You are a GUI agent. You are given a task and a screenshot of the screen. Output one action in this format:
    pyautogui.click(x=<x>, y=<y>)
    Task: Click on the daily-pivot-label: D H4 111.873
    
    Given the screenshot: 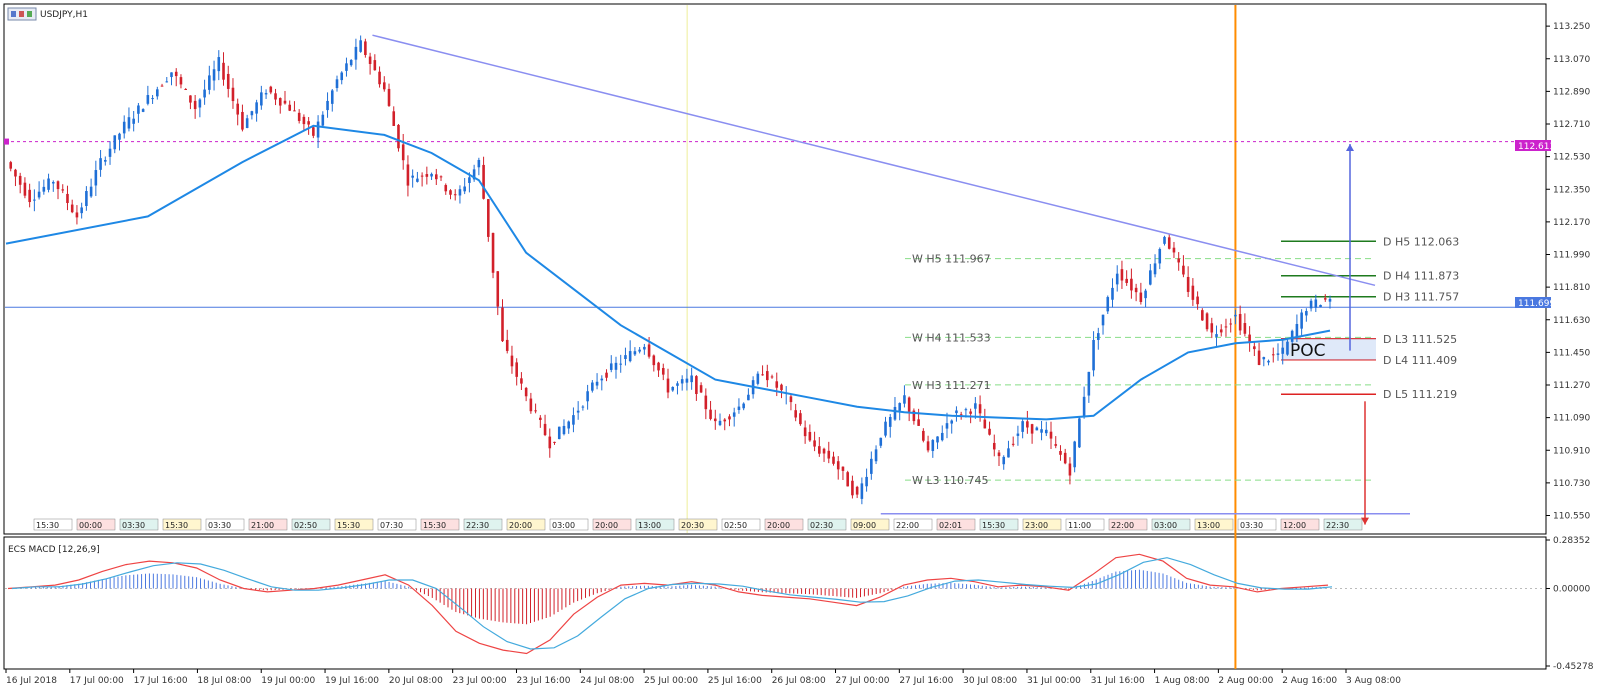 What is the action you would take?
    pyautogui.click(x=1421, y=276)
    